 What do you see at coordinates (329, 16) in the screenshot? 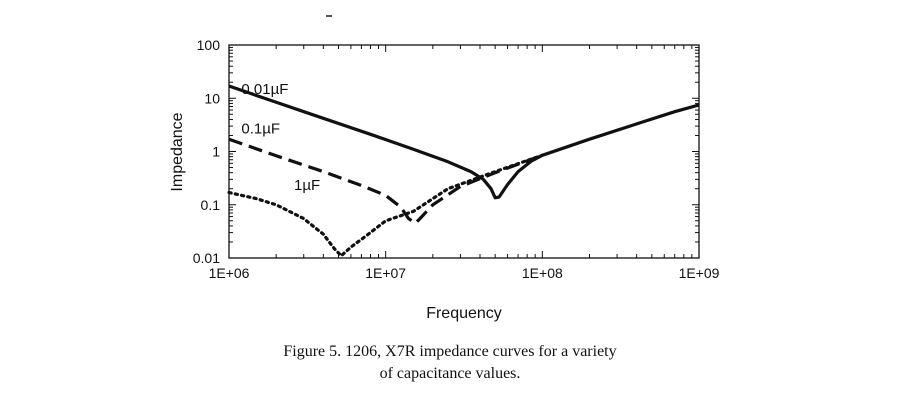
I see `stray-mark` at bounding box center [329, 16].